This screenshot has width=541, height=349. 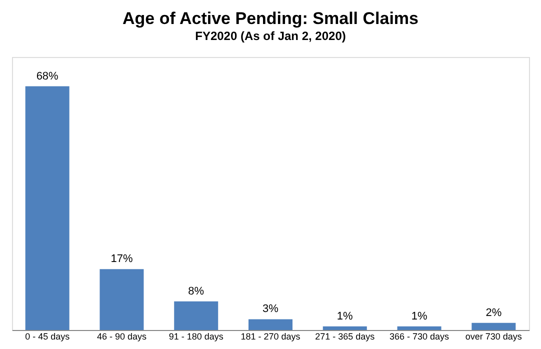 What do you see at coordinates (270, 18) in the screenshot?
I see `chart-title: Age of Active Pending: Small Claims` at bounding box center [270, 18].